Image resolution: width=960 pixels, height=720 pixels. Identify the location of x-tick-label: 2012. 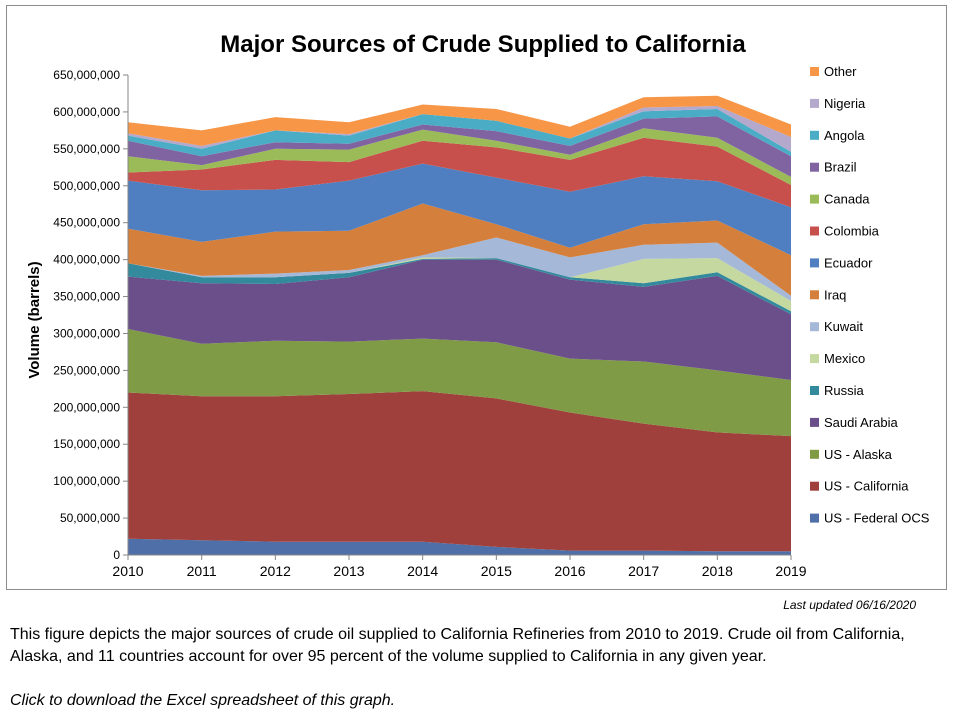
(275, 571).